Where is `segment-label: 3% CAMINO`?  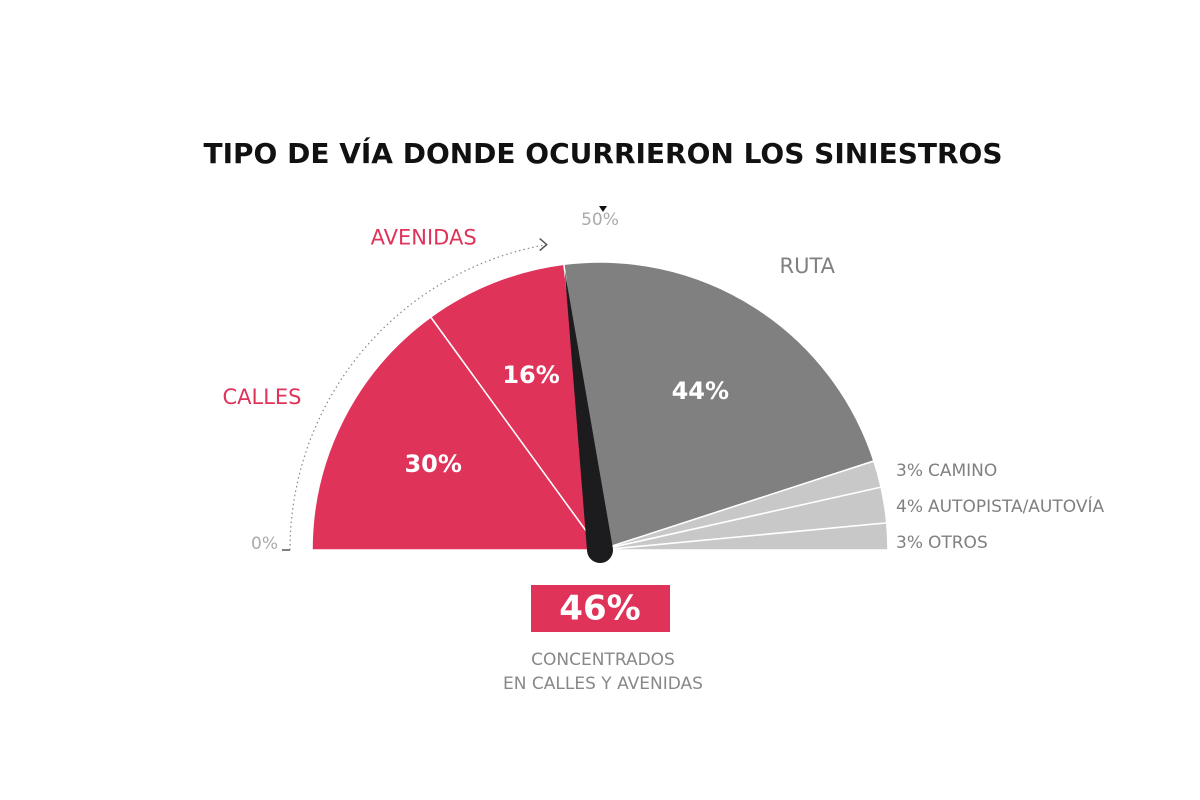 segment-label: 3% CAMINO is located at coordinates (946, 471).